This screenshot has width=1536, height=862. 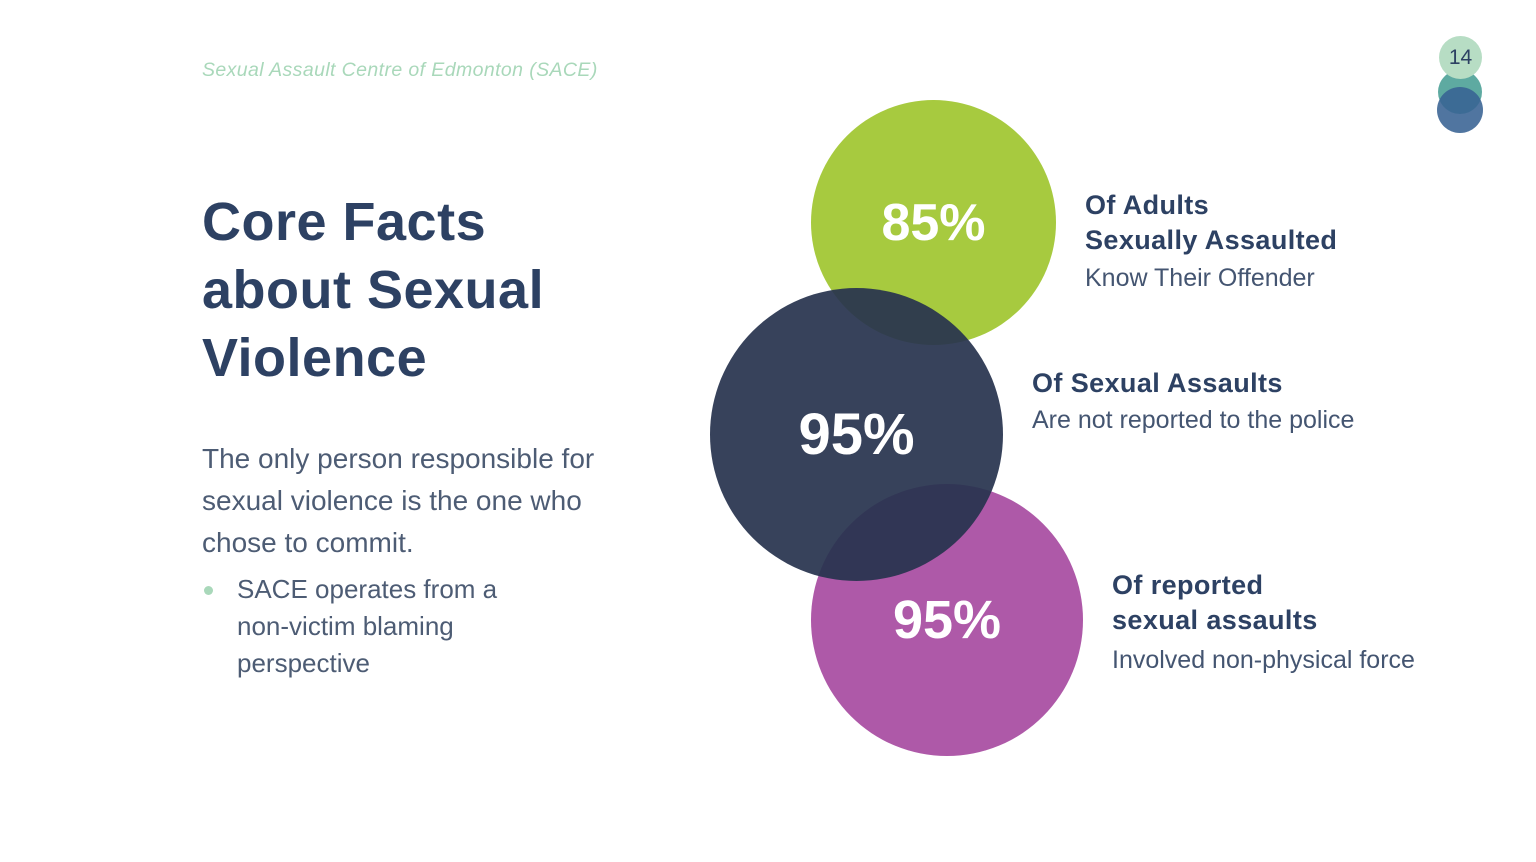 I want to click on stat-heading: Of reported sexual assaults, so click(x=1263, y=603).